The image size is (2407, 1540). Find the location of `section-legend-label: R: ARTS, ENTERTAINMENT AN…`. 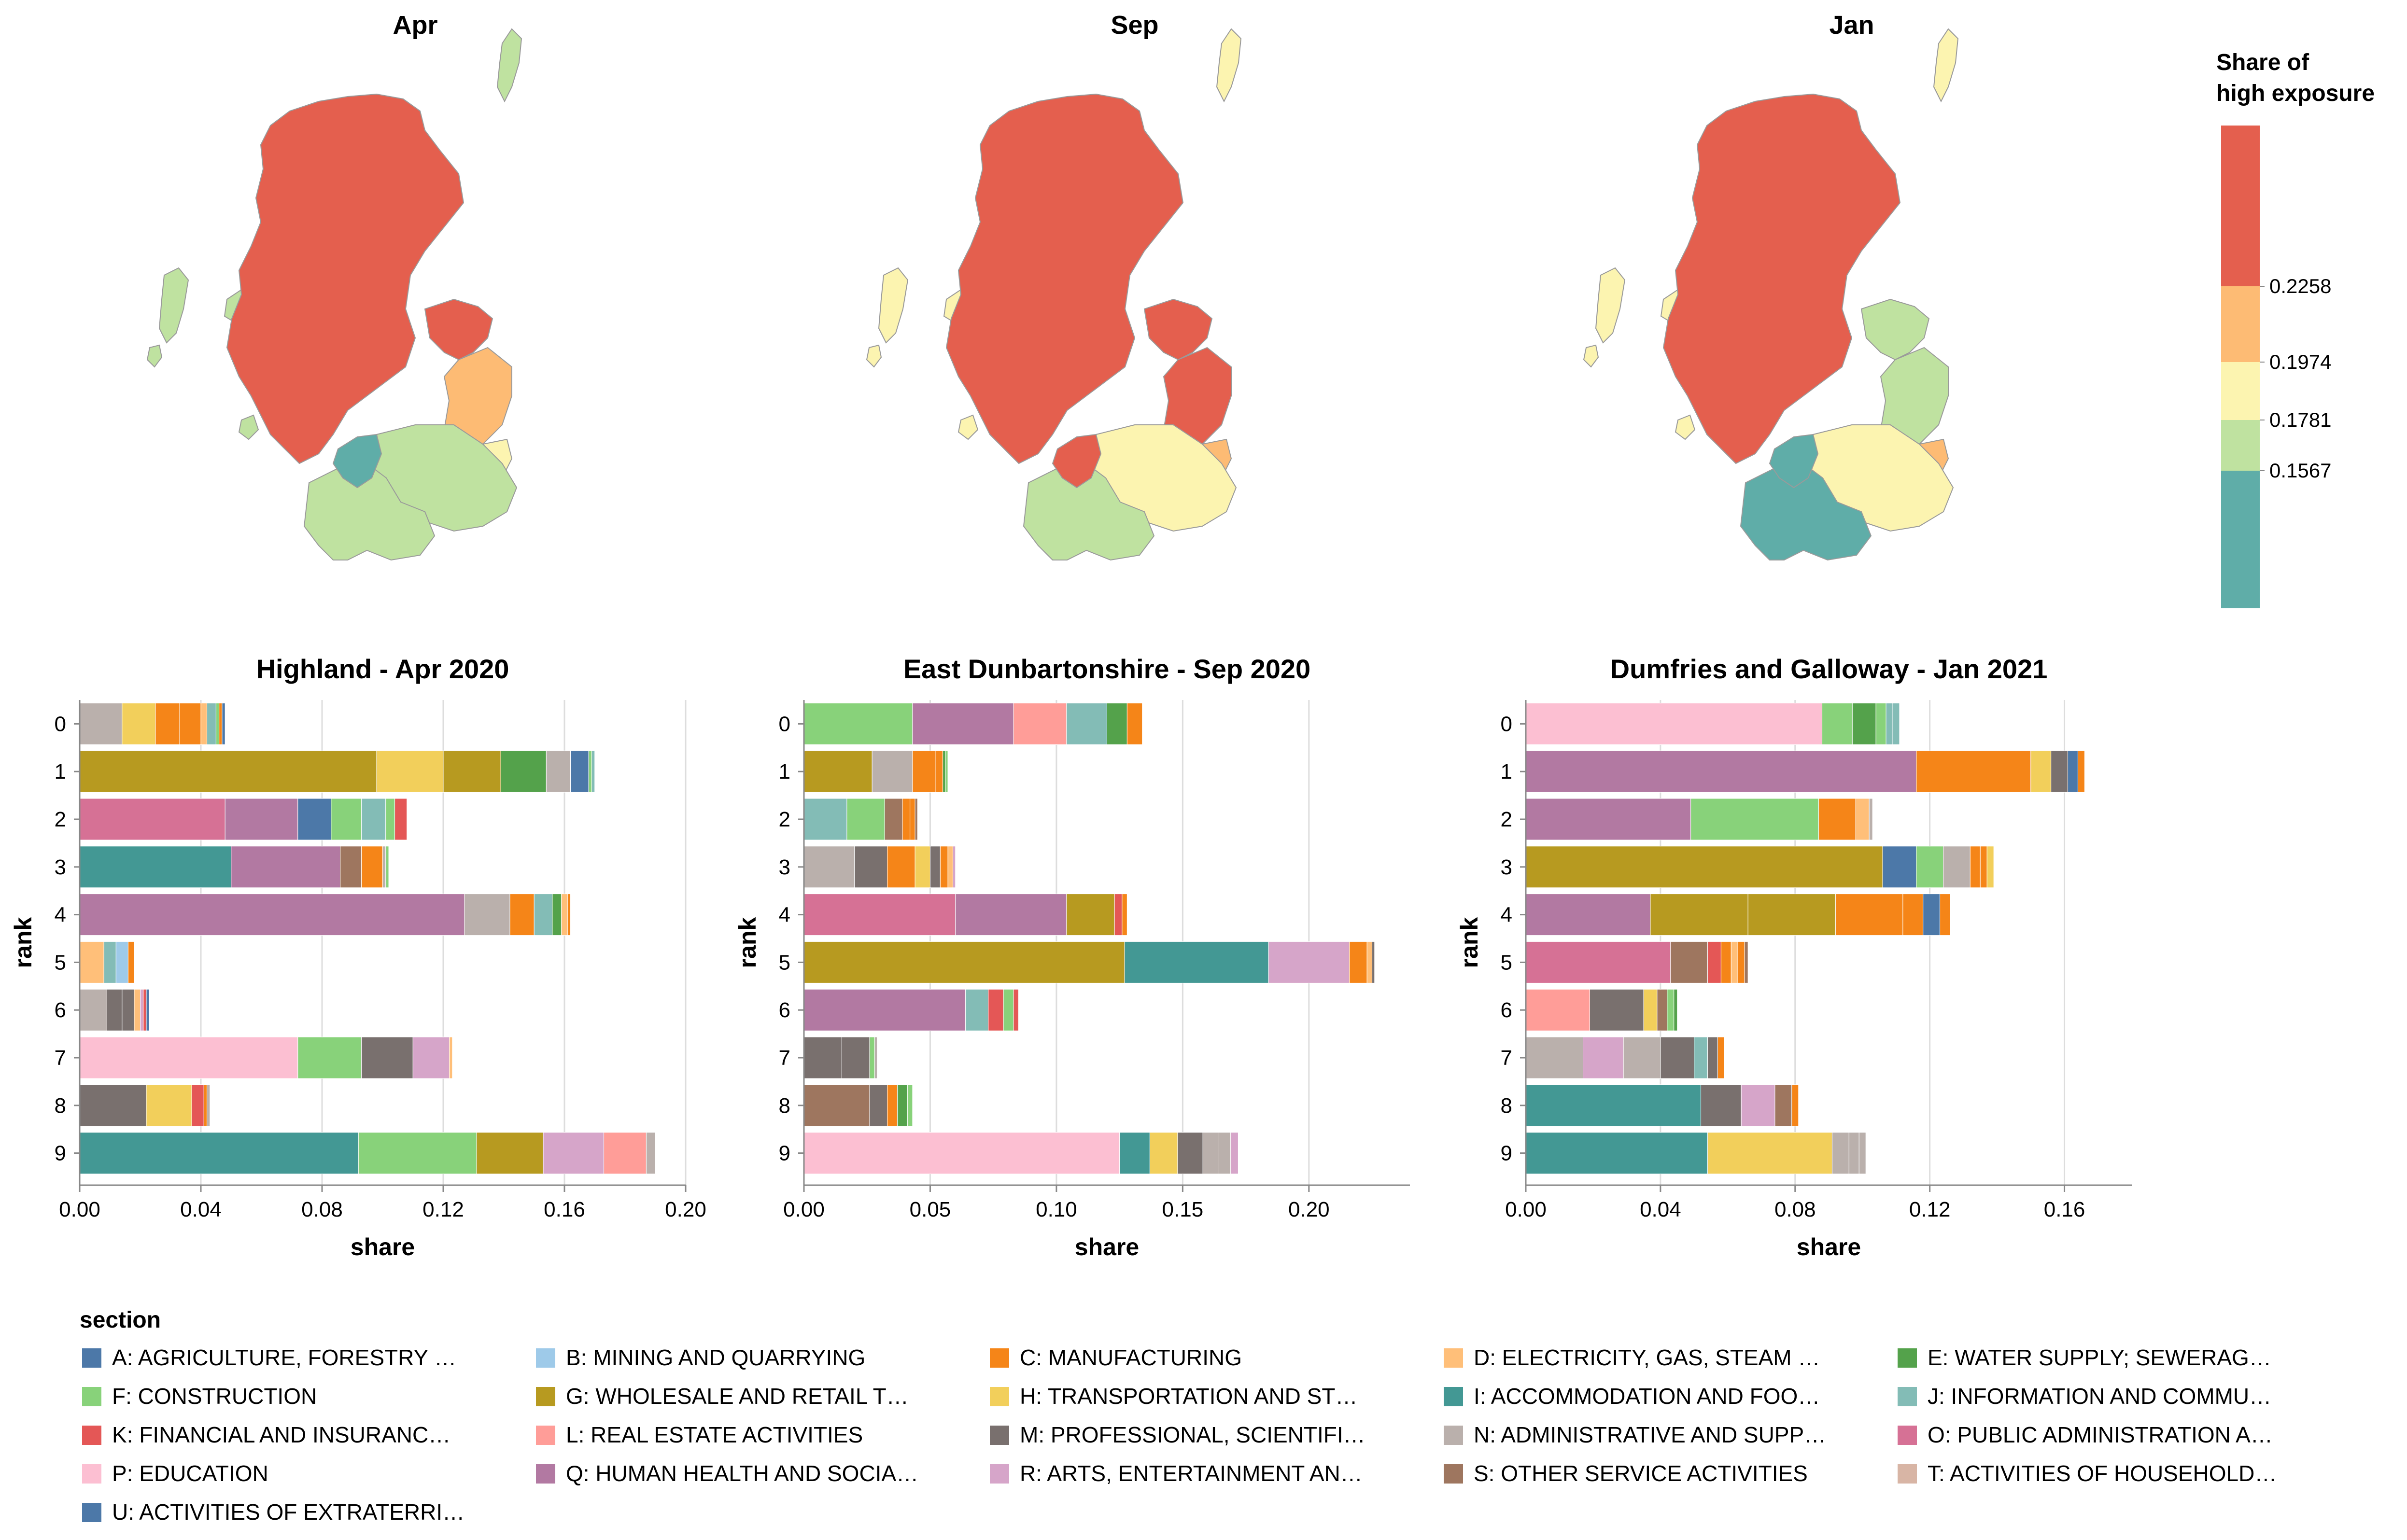

section-legend-label: R: ARTS, ENTERTAINMENT AN… is located at coordinates (1191, 1474).